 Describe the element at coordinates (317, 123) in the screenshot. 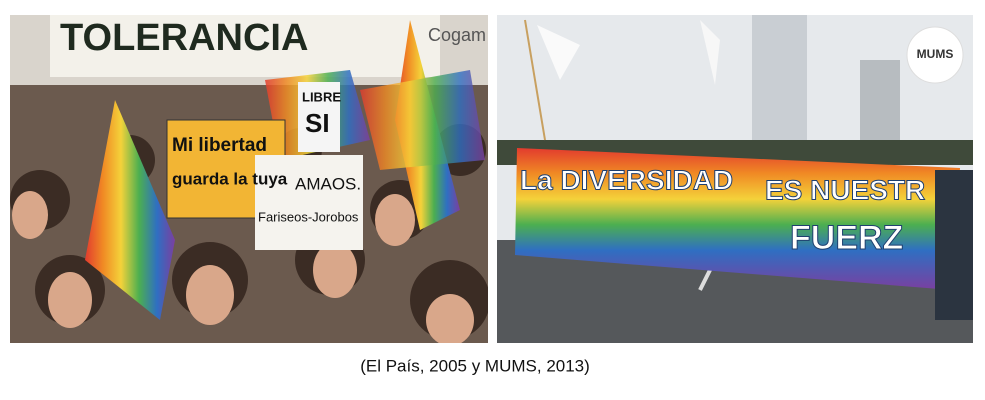

I see `sign-text: SI` at that location.